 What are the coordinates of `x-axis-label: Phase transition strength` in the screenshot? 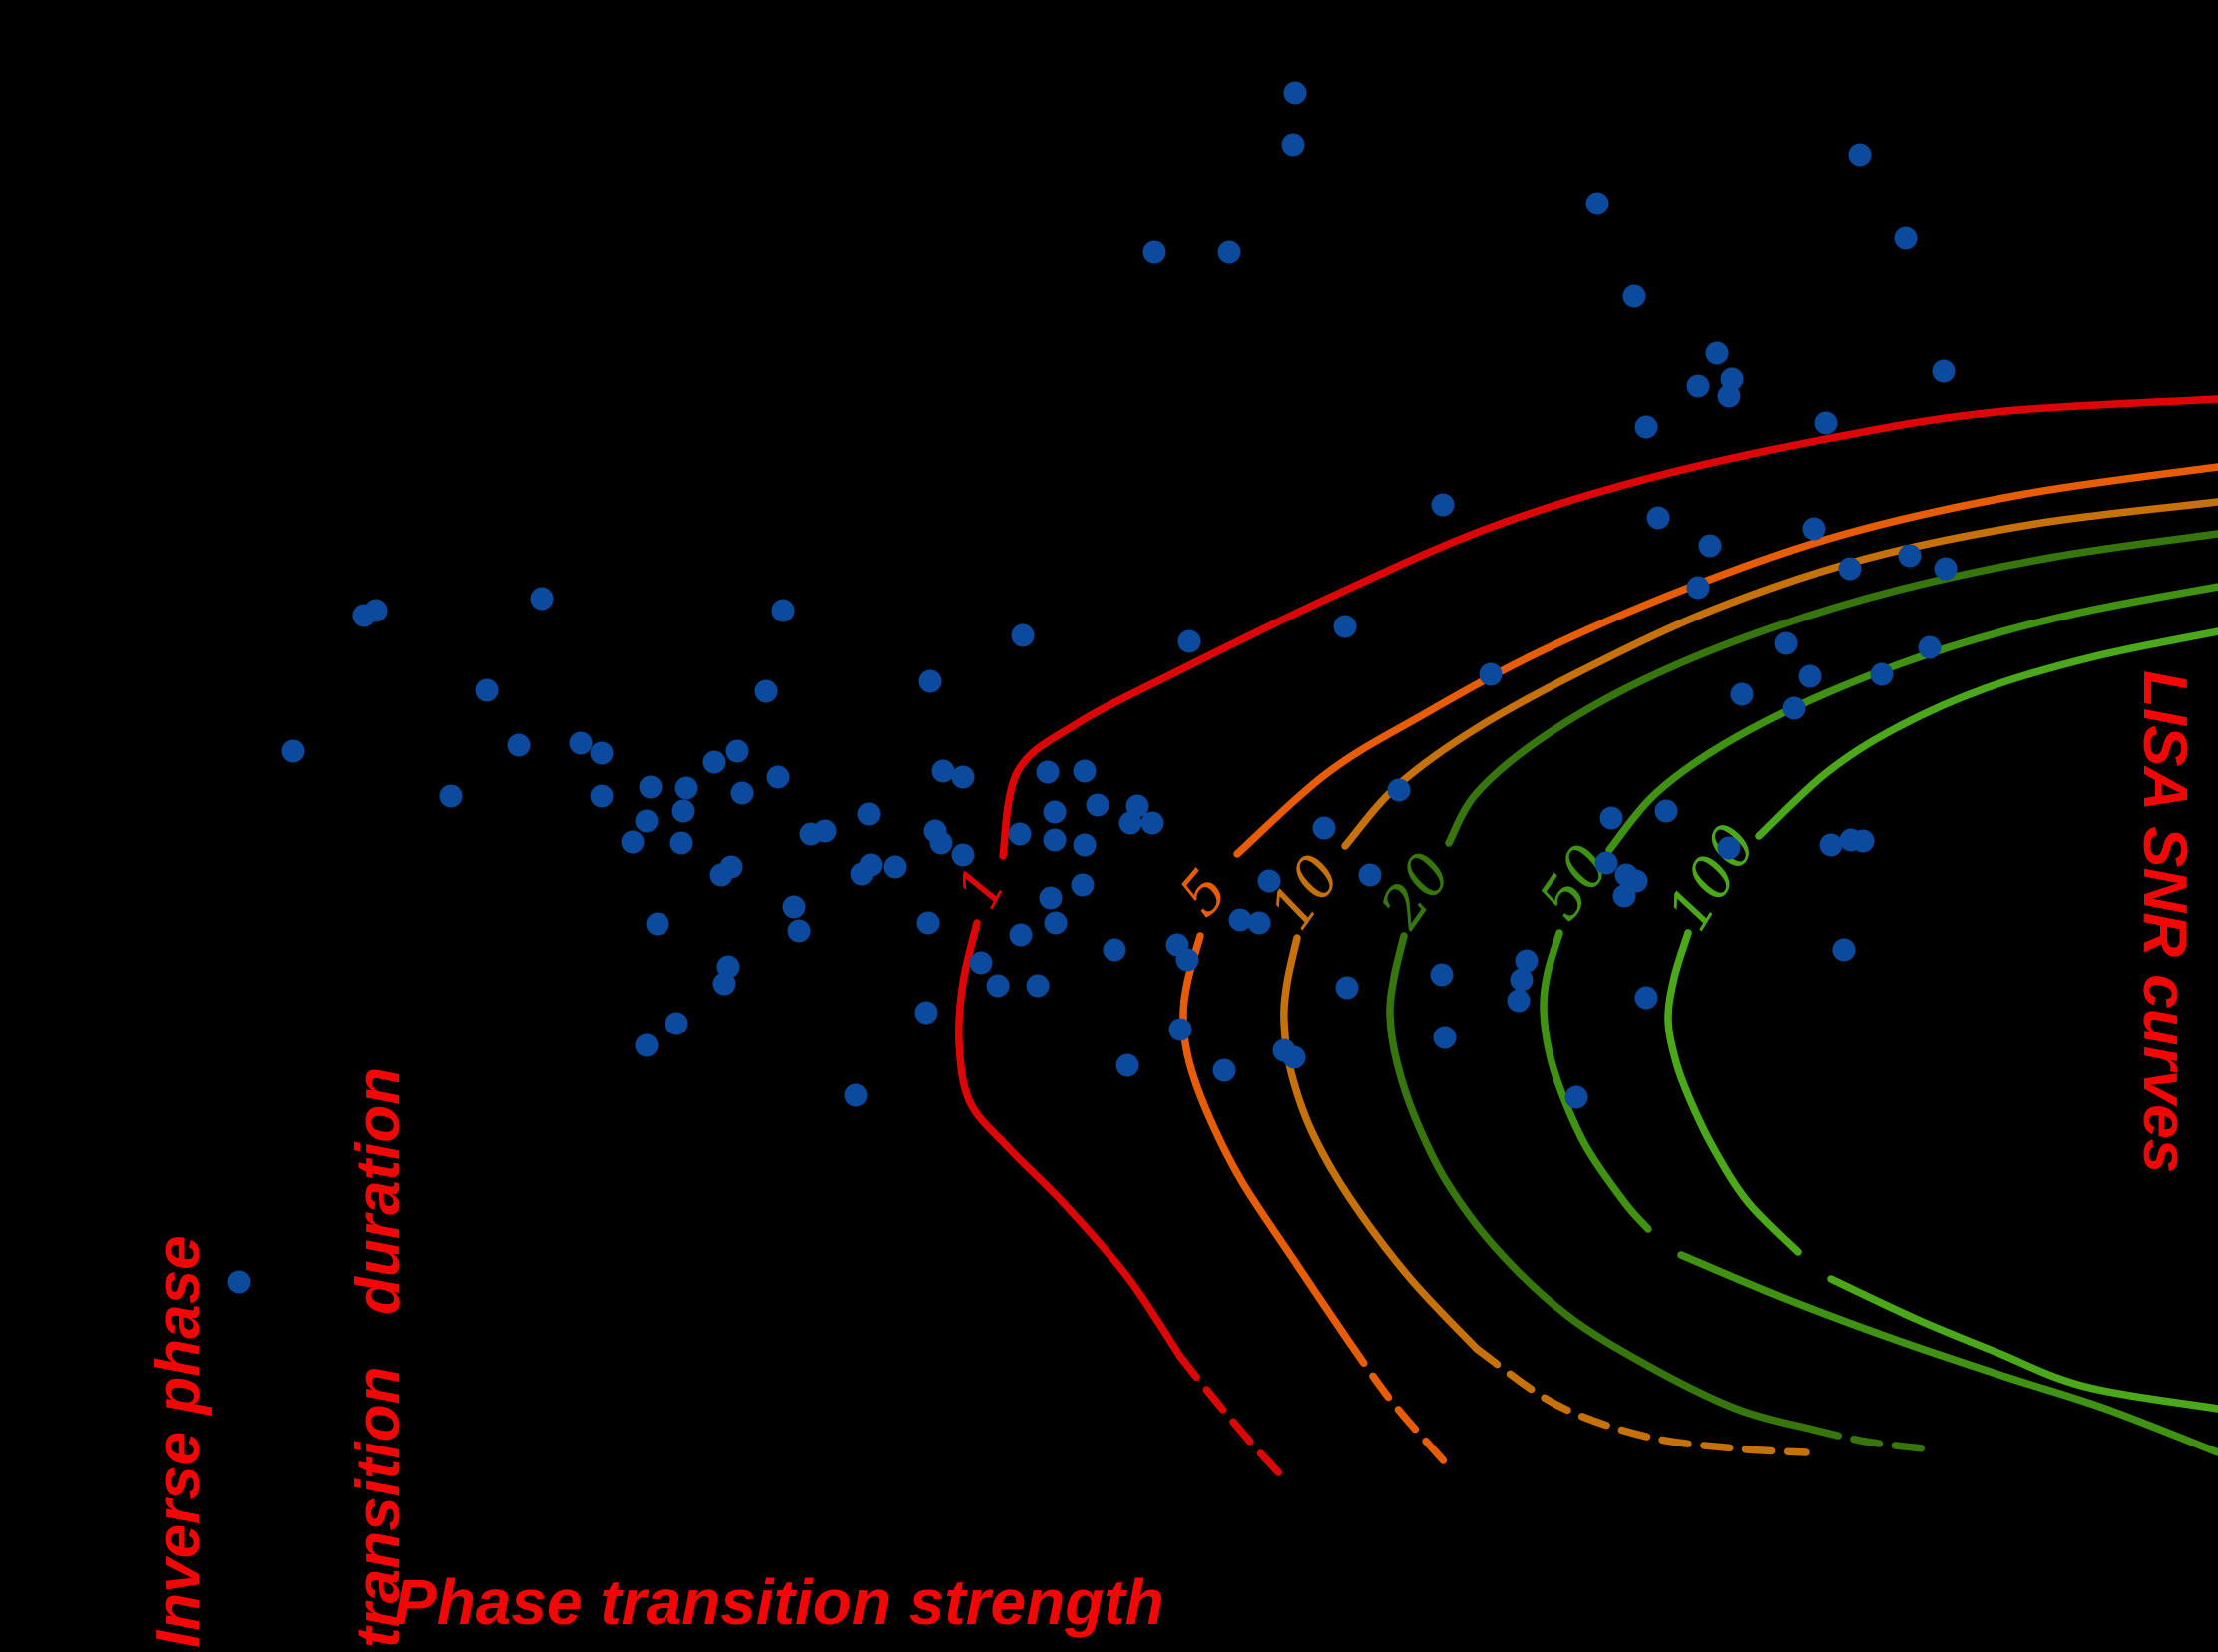 It's located at (779, 1602).